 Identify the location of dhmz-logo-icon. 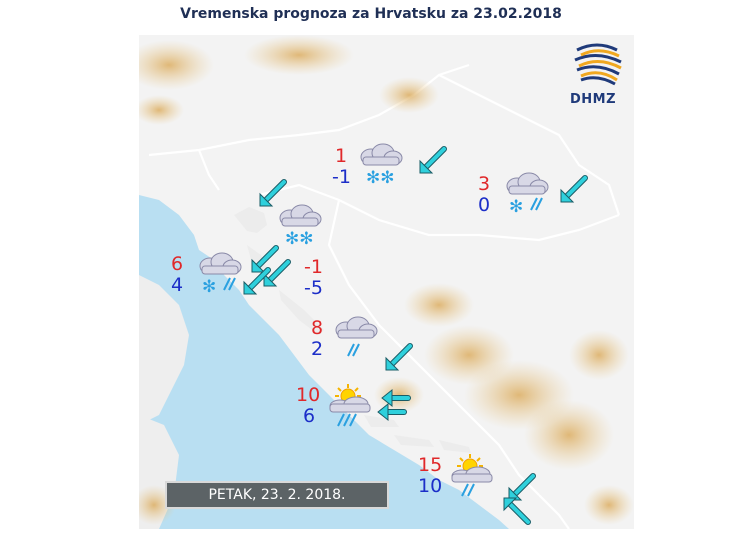
(598, 64).